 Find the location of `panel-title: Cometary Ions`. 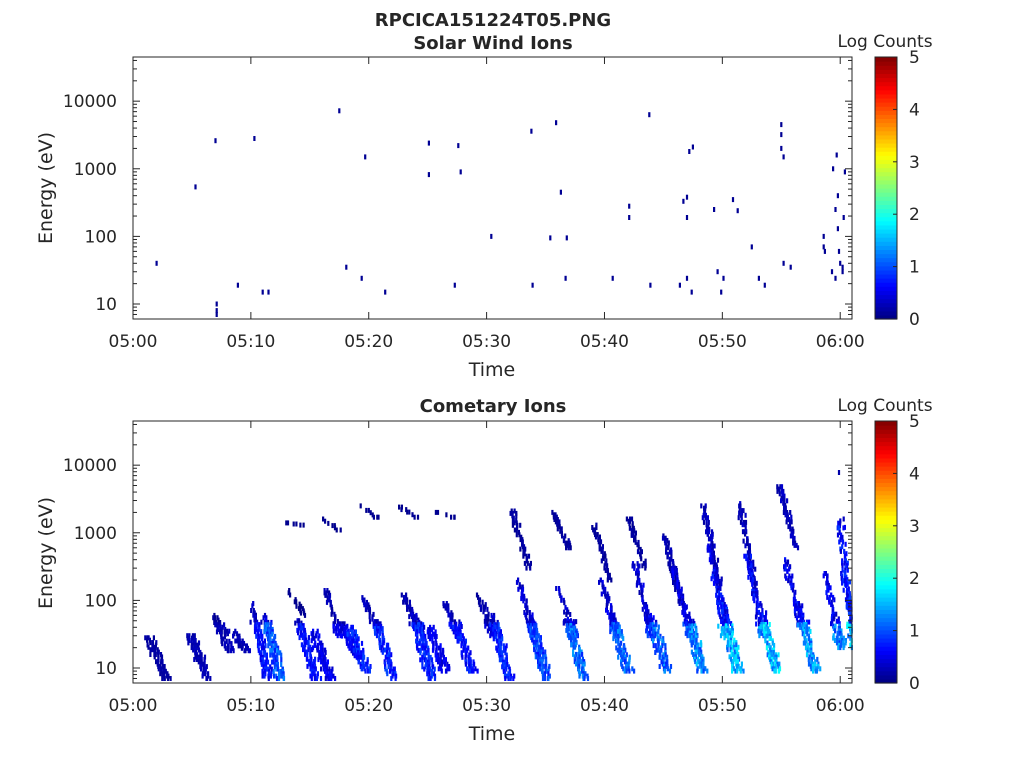

panel-title: Cometary Ions is located at coordinates (493, 406).